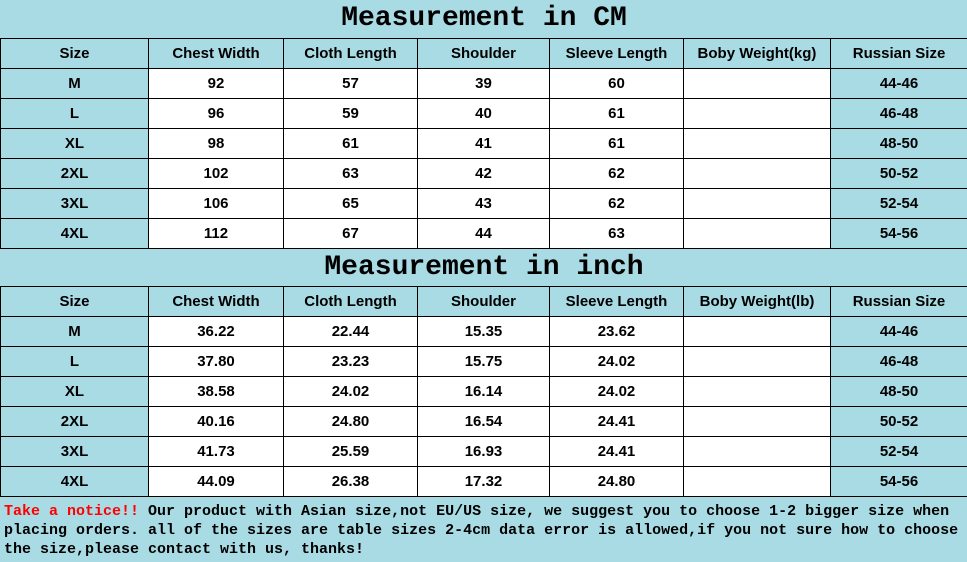 The height and width of the screenshot is (562, 967). I want to click on table-row: XL 98 61 41 61 48-50, so click(483, 143).